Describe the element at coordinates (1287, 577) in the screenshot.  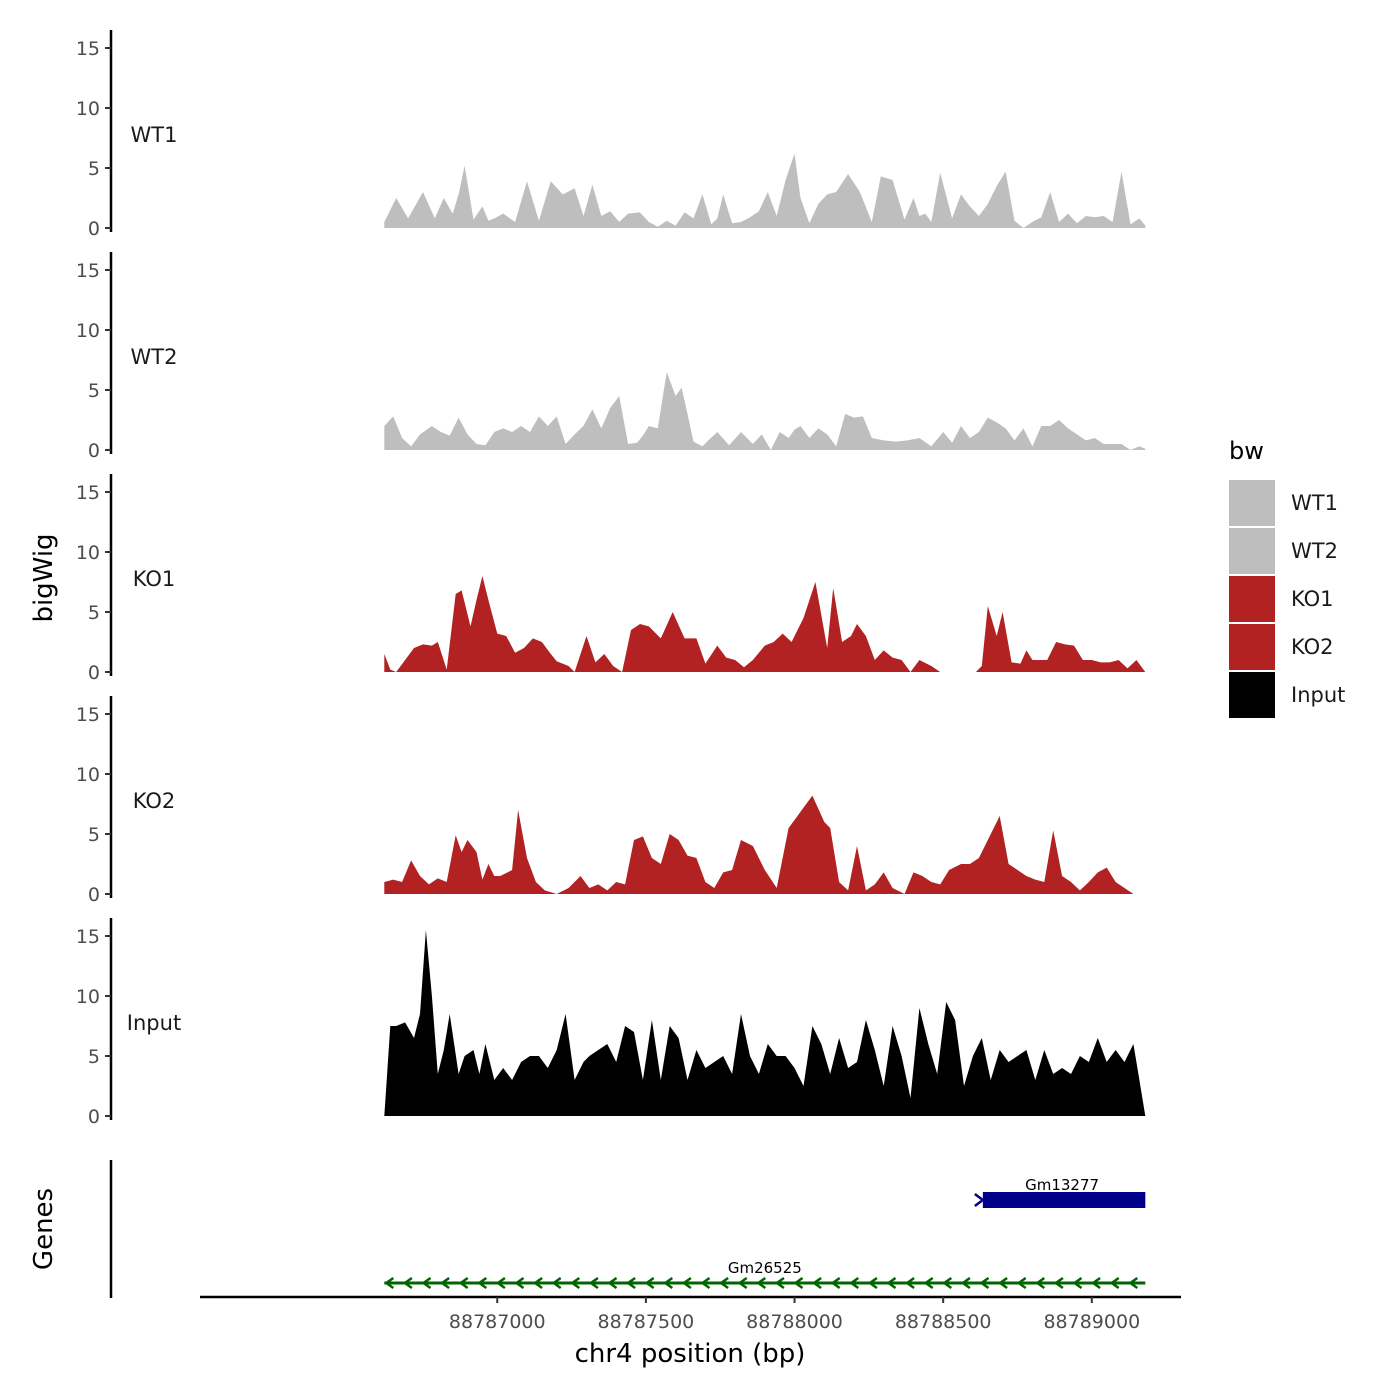
I see `legend: bw WT1 WT2 KO1 KO2 Input` at that location.